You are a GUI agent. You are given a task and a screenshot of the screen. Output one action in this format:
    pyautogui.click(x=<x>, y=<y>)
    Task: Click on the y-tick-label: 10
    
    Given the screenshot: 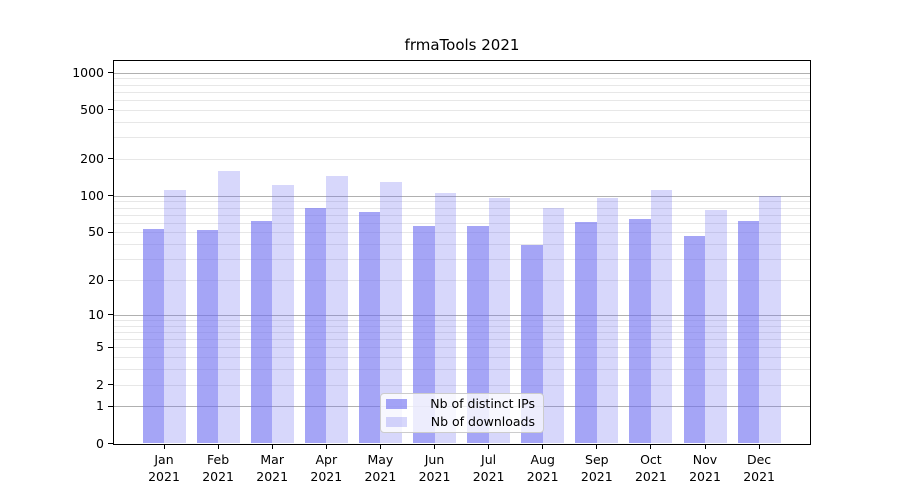 What is the action you would take?
    pyautogui.click(x=96, y=314)
    